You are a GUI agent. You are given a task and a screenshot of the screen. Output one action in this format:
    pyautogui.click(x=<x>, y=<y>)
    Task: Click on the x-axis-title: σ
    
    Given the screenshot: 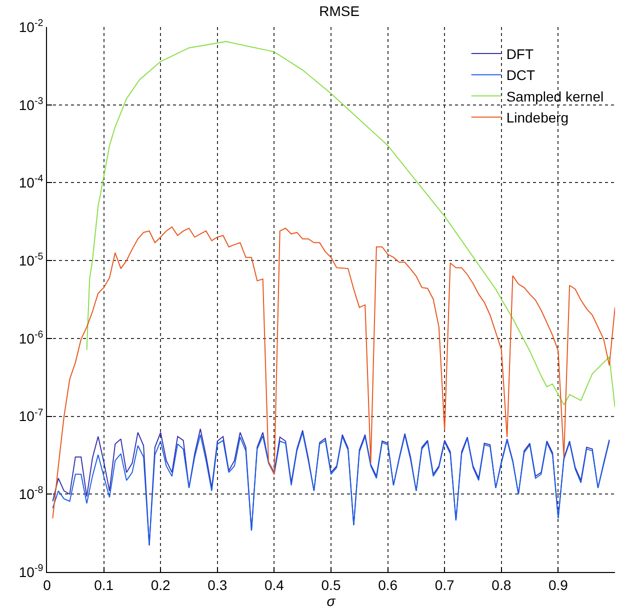 What is the action you would take?
    pyautogui.click(x=331, y=600)
    